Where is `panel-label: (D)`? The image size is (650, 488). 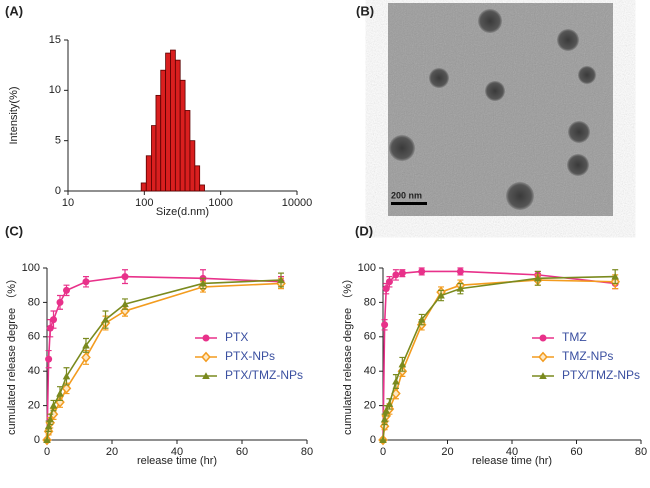
panel-label: (D) is located at coordinates (364, 230).